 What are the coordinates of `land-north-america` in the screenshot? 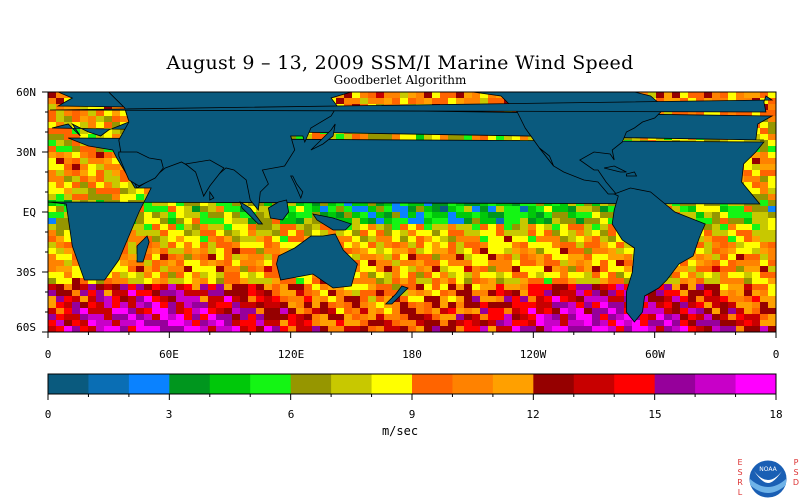 It's located at (551, 143).